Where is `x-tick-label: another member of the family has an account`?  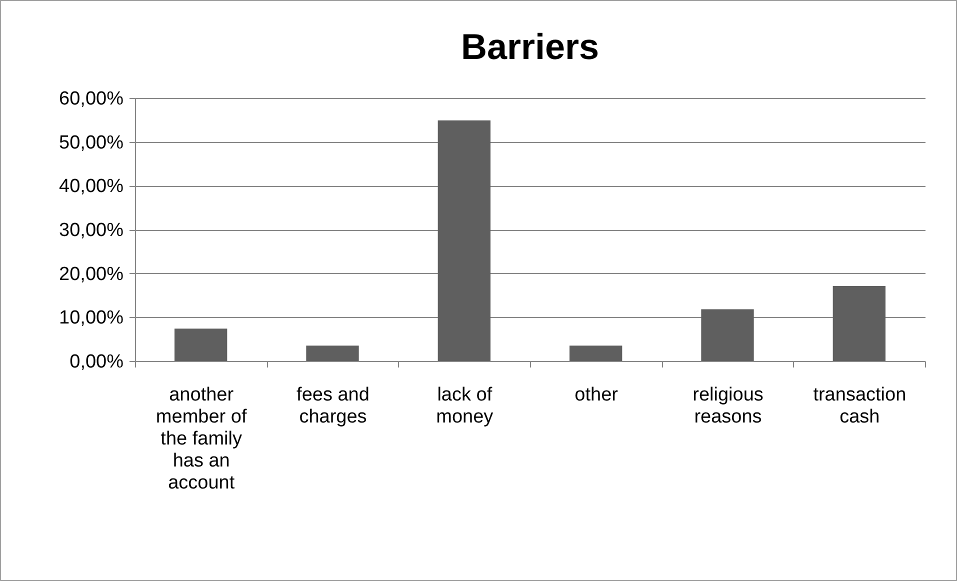 x-tick-label: another member of the family has an account is located at coordinates (202, 439).